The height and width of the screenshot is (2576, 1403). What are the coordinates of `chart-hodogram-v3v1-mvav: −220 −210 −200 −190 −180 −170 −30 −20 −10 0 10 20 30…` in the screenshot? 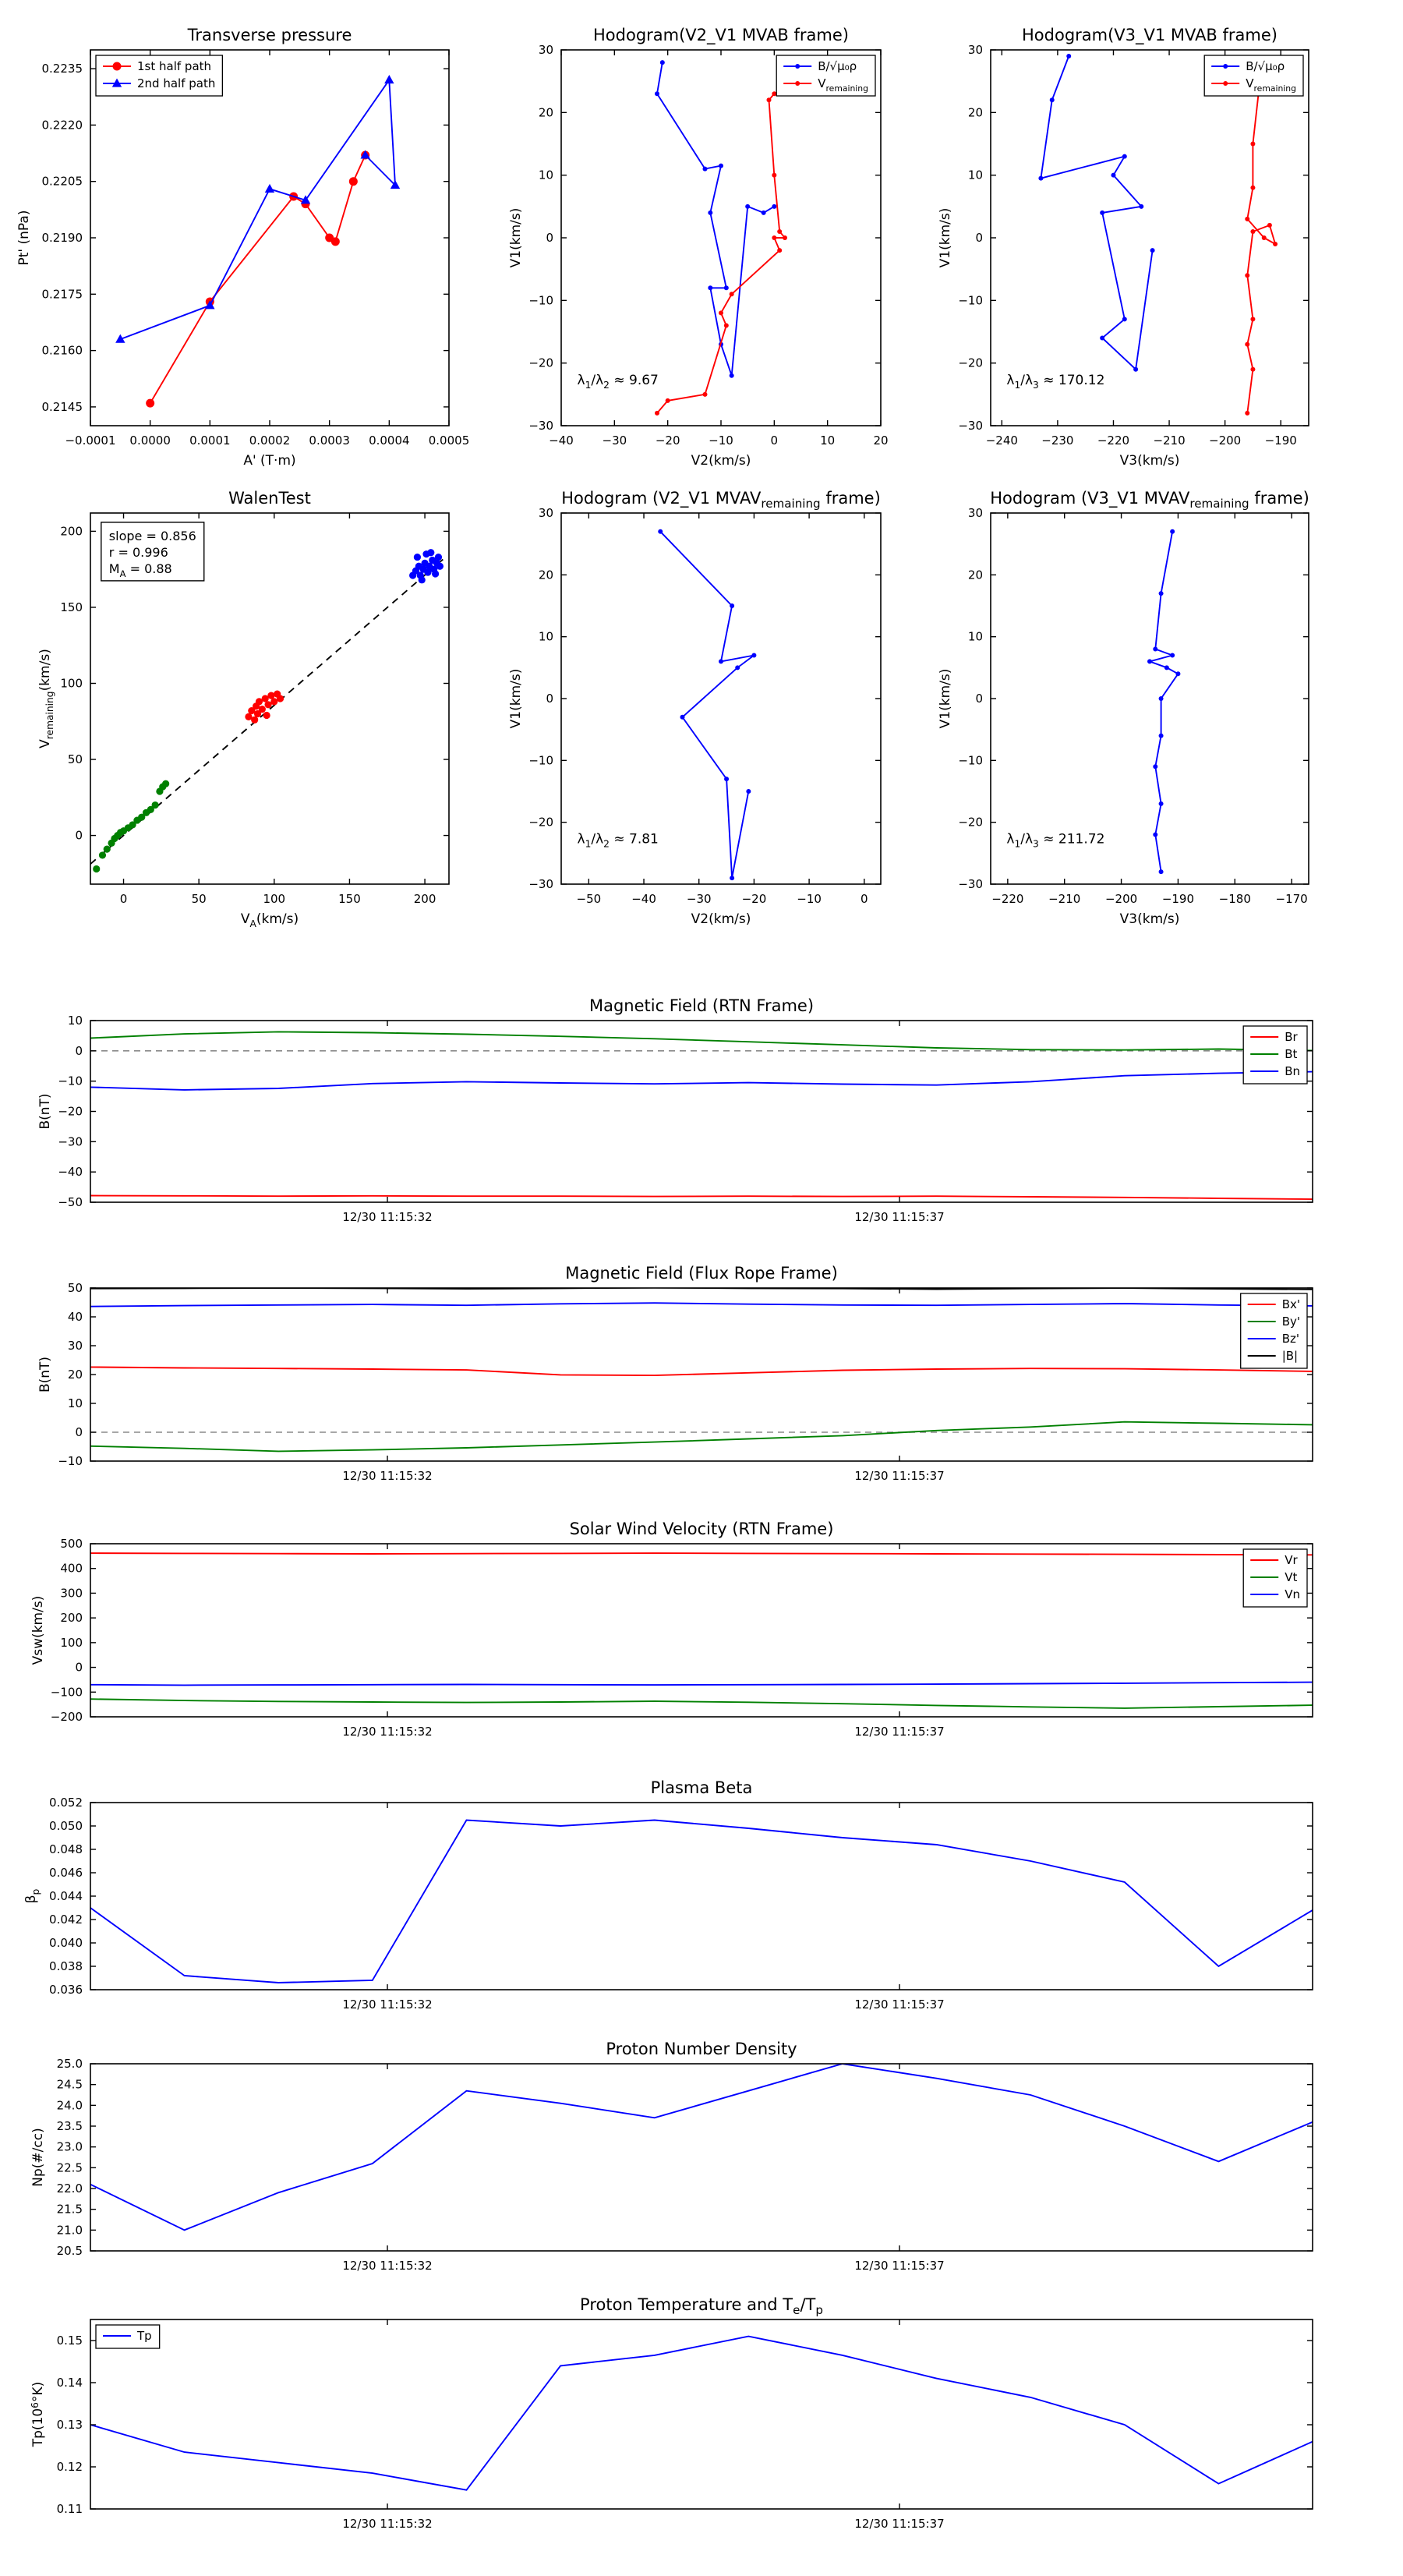 It's located at (1123, 708).